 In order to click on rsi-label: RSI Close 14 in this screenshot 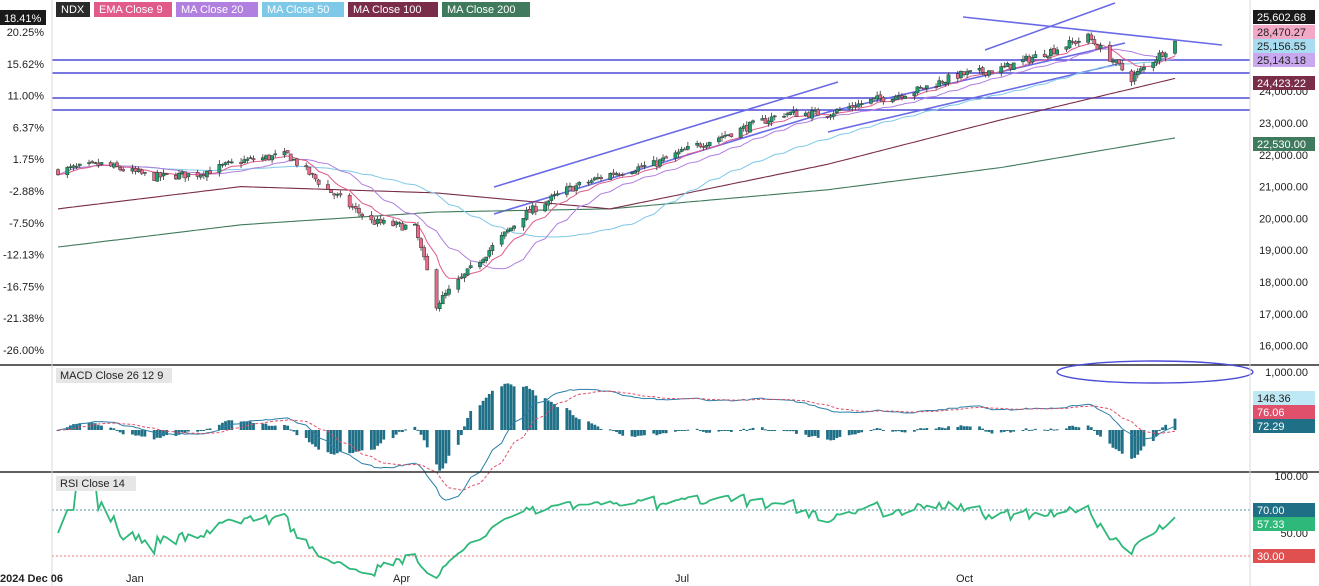, I will do `click(96, 483)`.